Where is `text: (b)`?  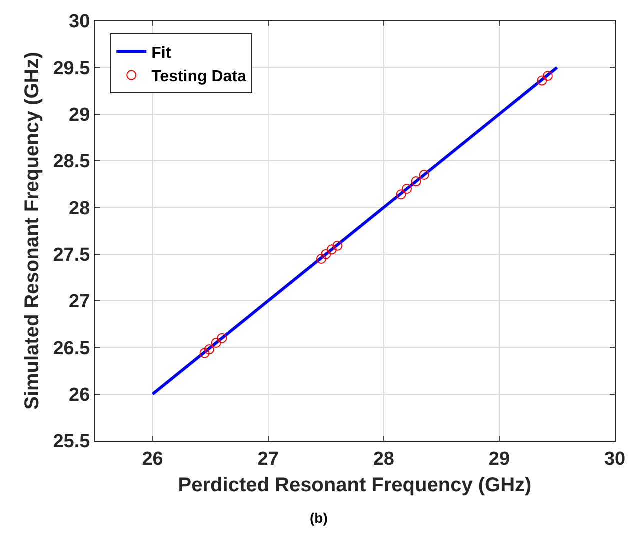 text: (b) is located at coordinates (319, 518).